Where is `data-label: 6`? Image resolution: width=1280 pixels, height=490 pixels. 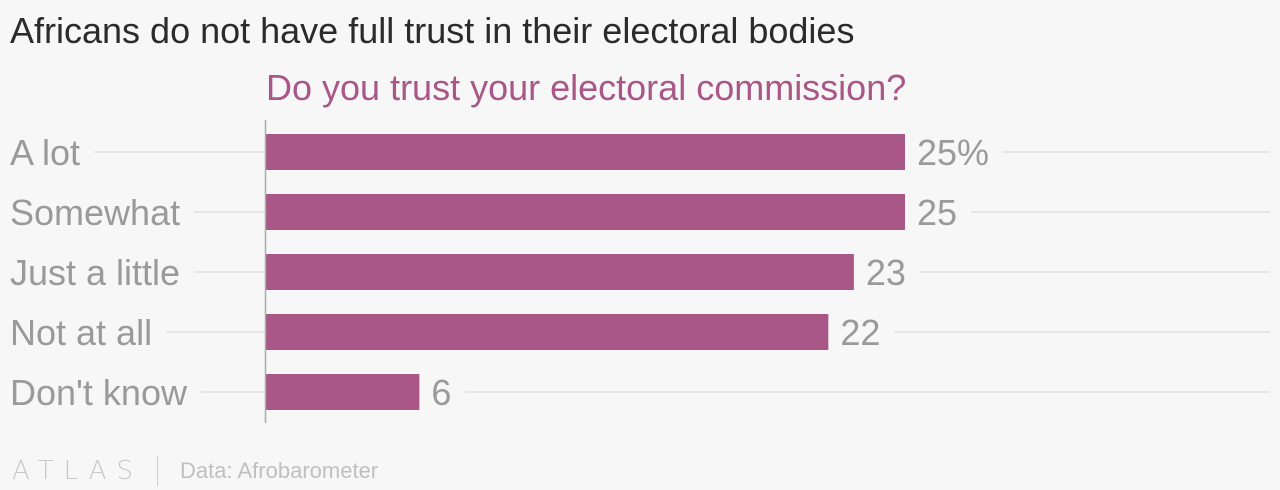
data-label: 6 is located at coordinates (441, 392).